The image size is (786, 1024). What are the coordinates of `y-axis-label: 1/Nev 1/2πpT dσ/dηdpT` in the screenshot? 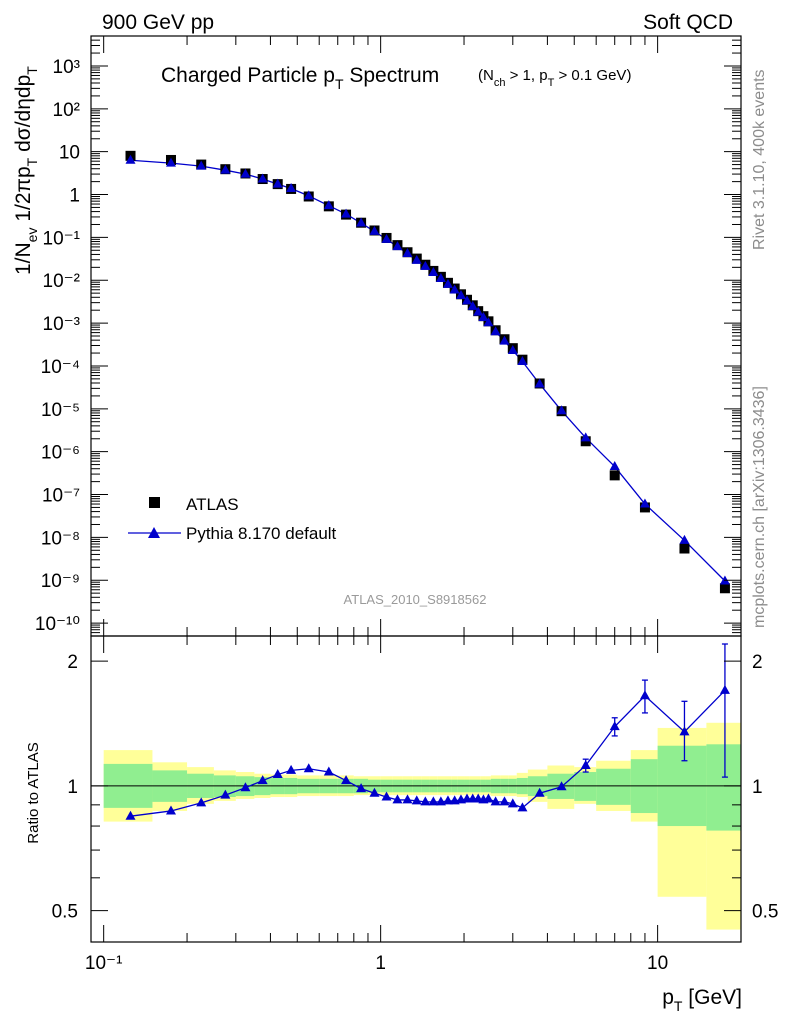 It's located at (26, 170).